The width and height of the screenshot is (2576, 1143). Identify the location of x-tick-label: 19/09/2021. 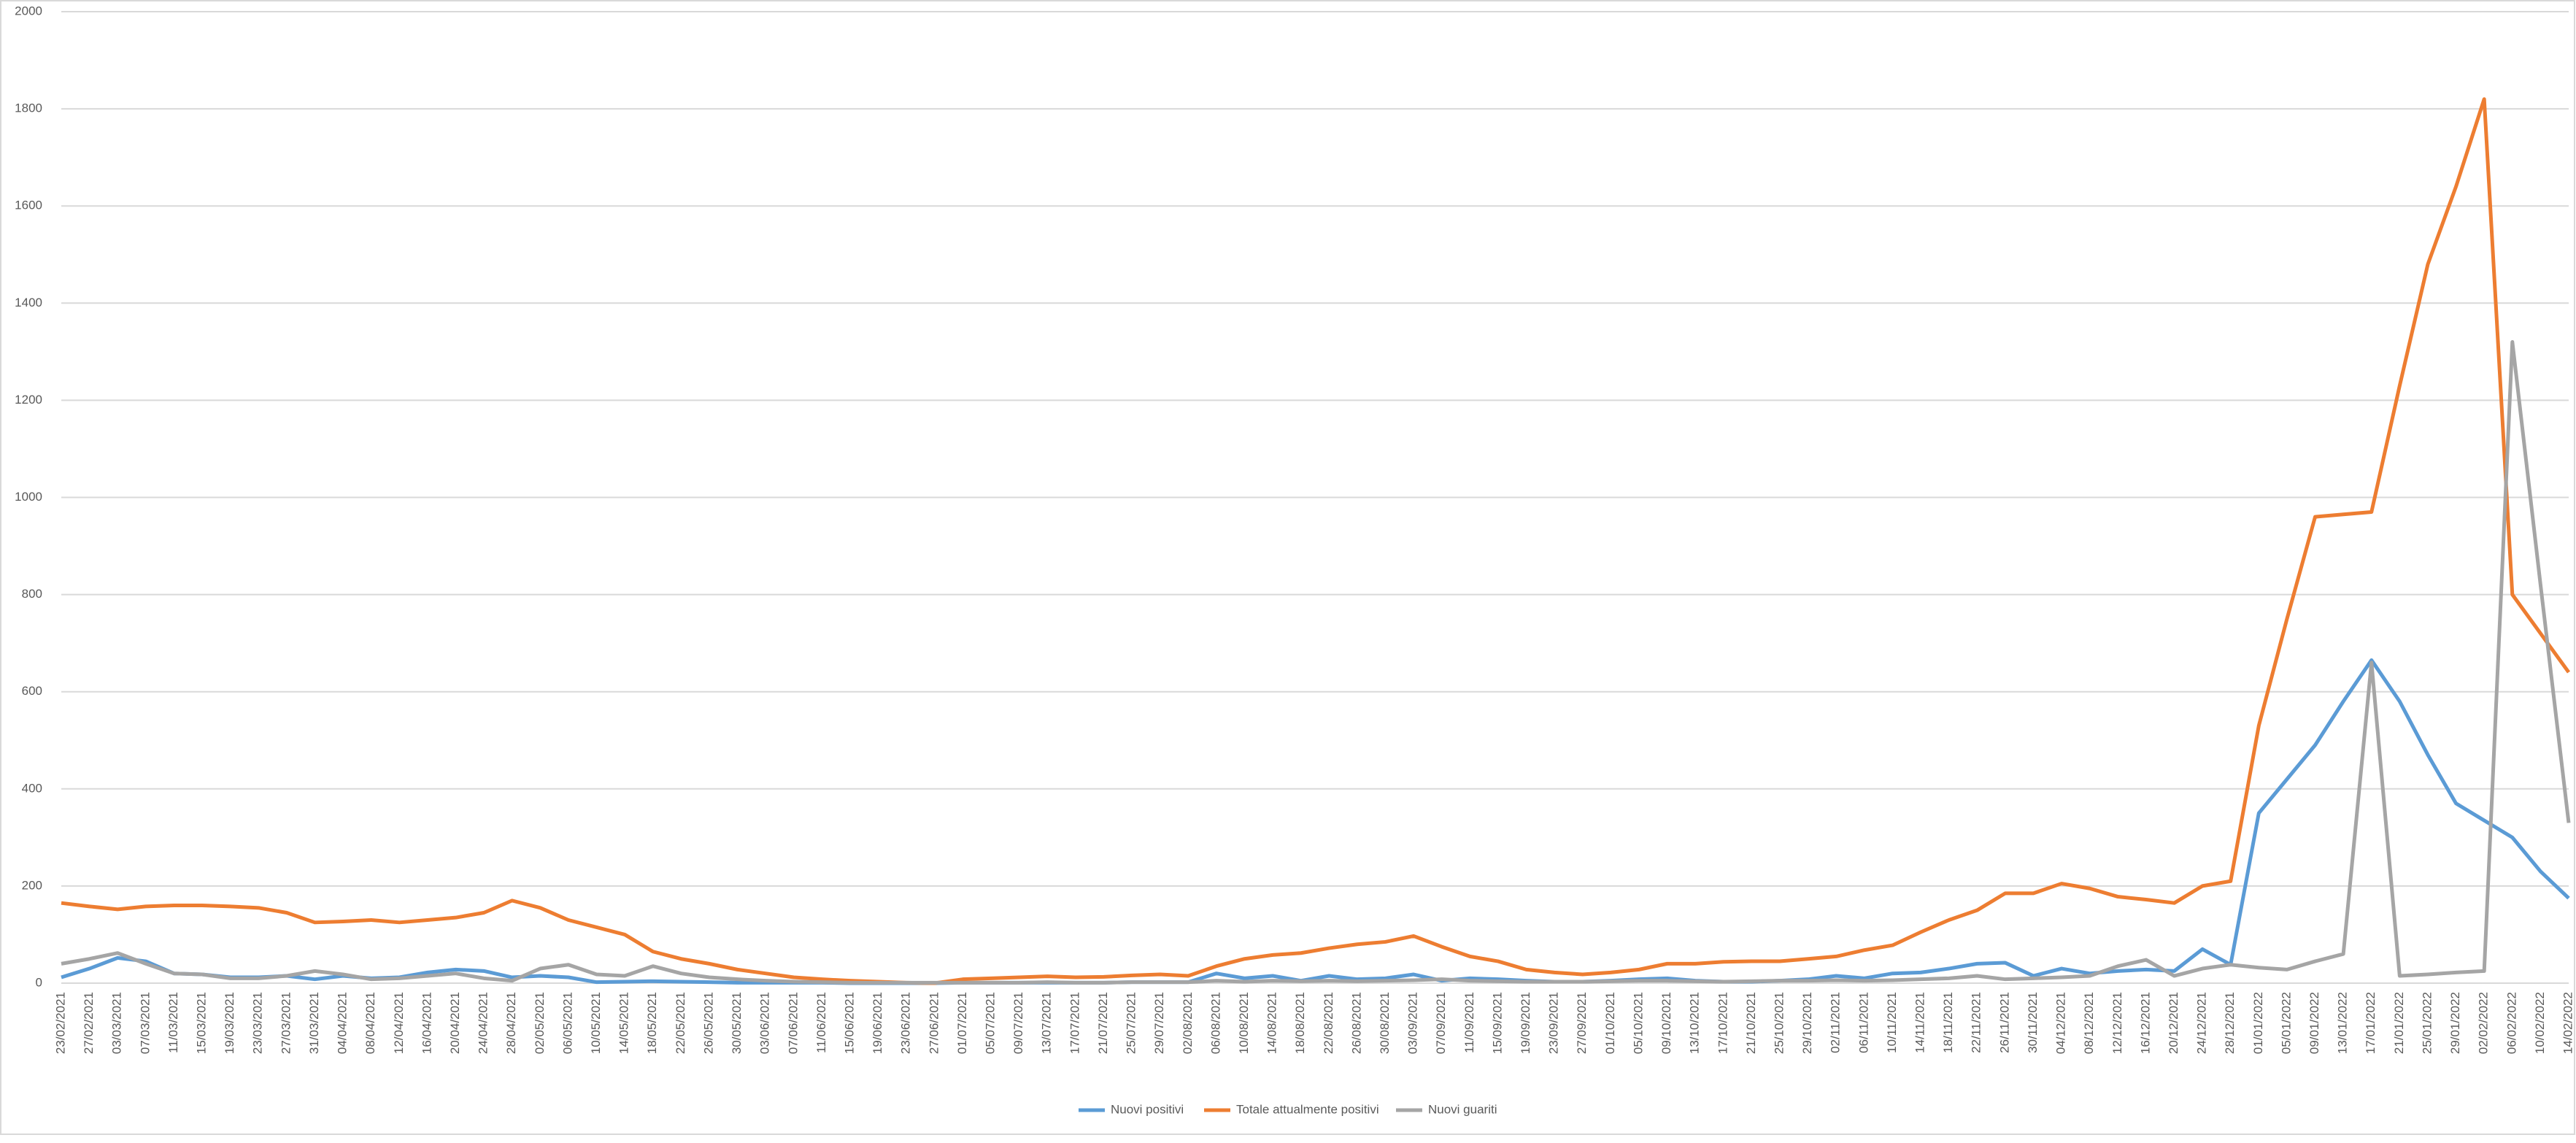
(1525, 1023).